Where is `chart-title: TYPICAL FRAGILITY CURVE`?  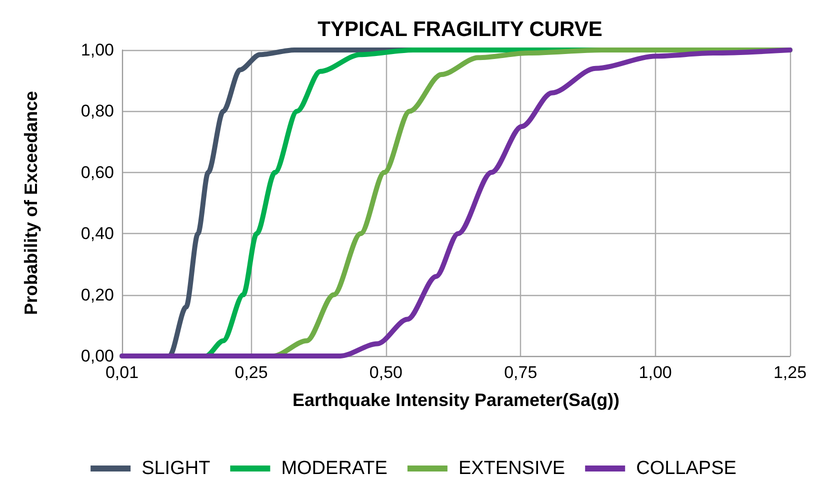 chart-title: TYPICAL FRAGILITY CURVE is located at coordinates (460, 29).